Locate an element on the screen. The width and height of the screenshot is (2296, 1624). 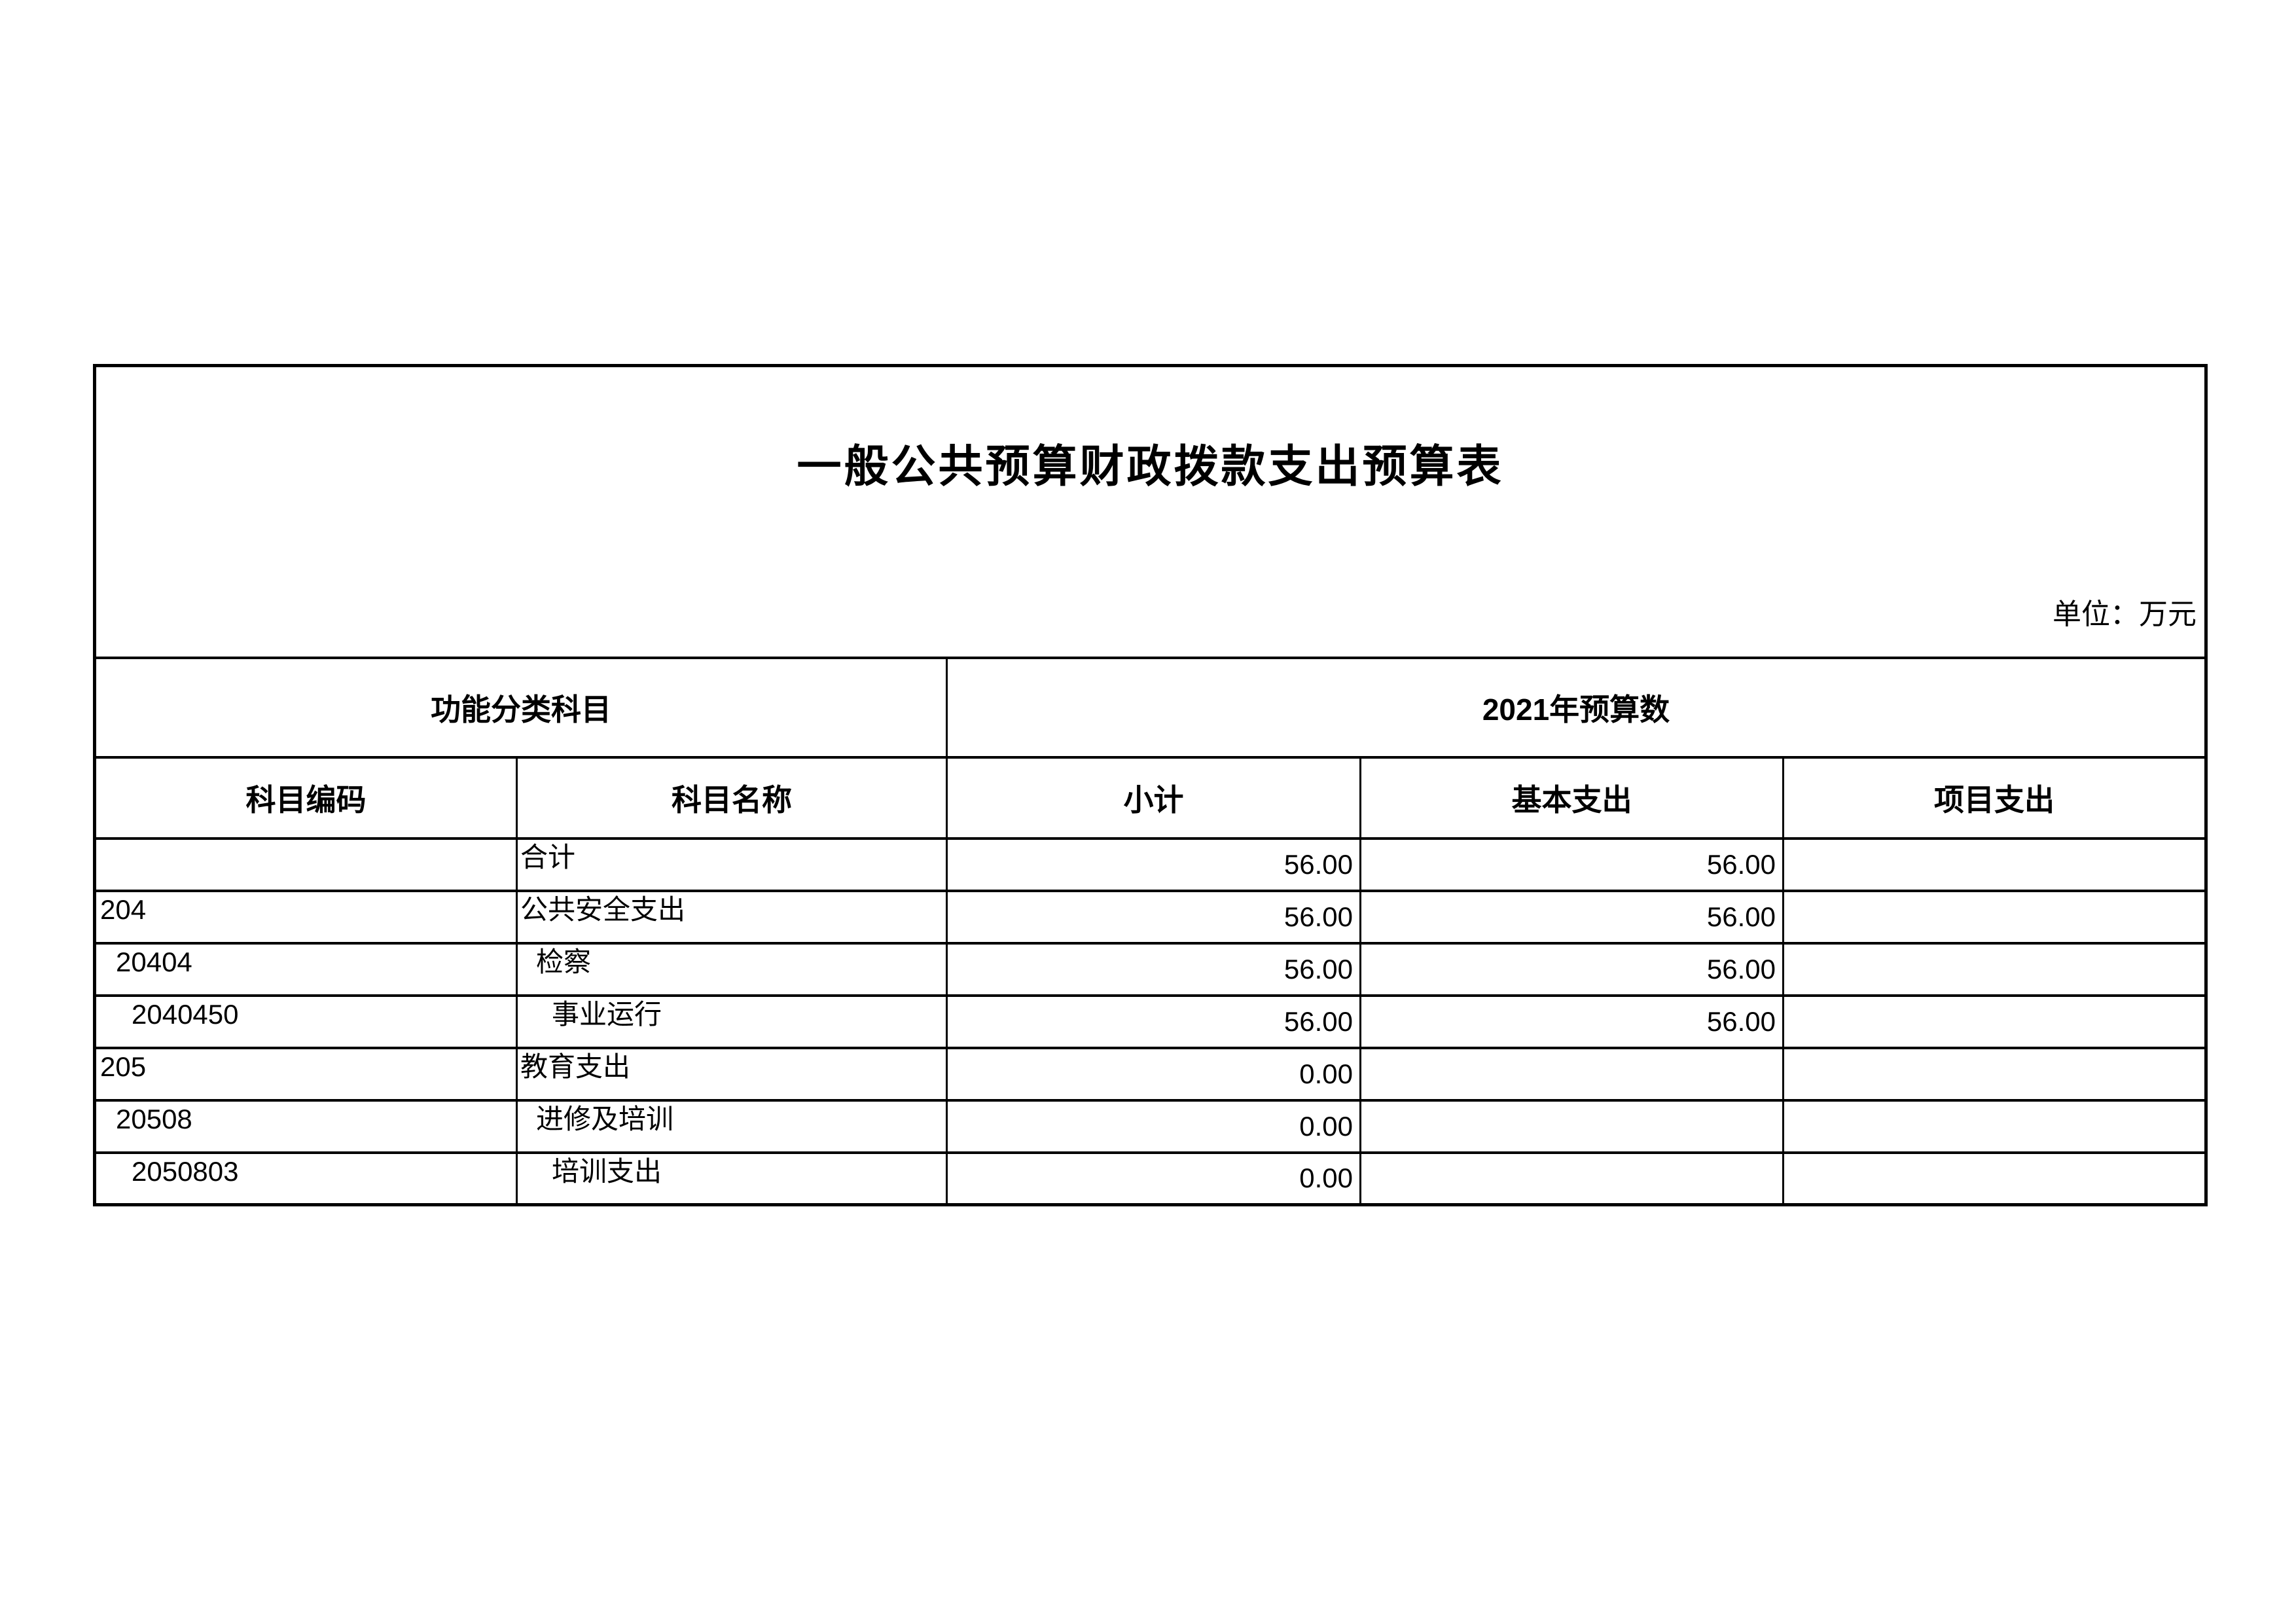
cell-code: 204 is located at coordinates (306, 917).